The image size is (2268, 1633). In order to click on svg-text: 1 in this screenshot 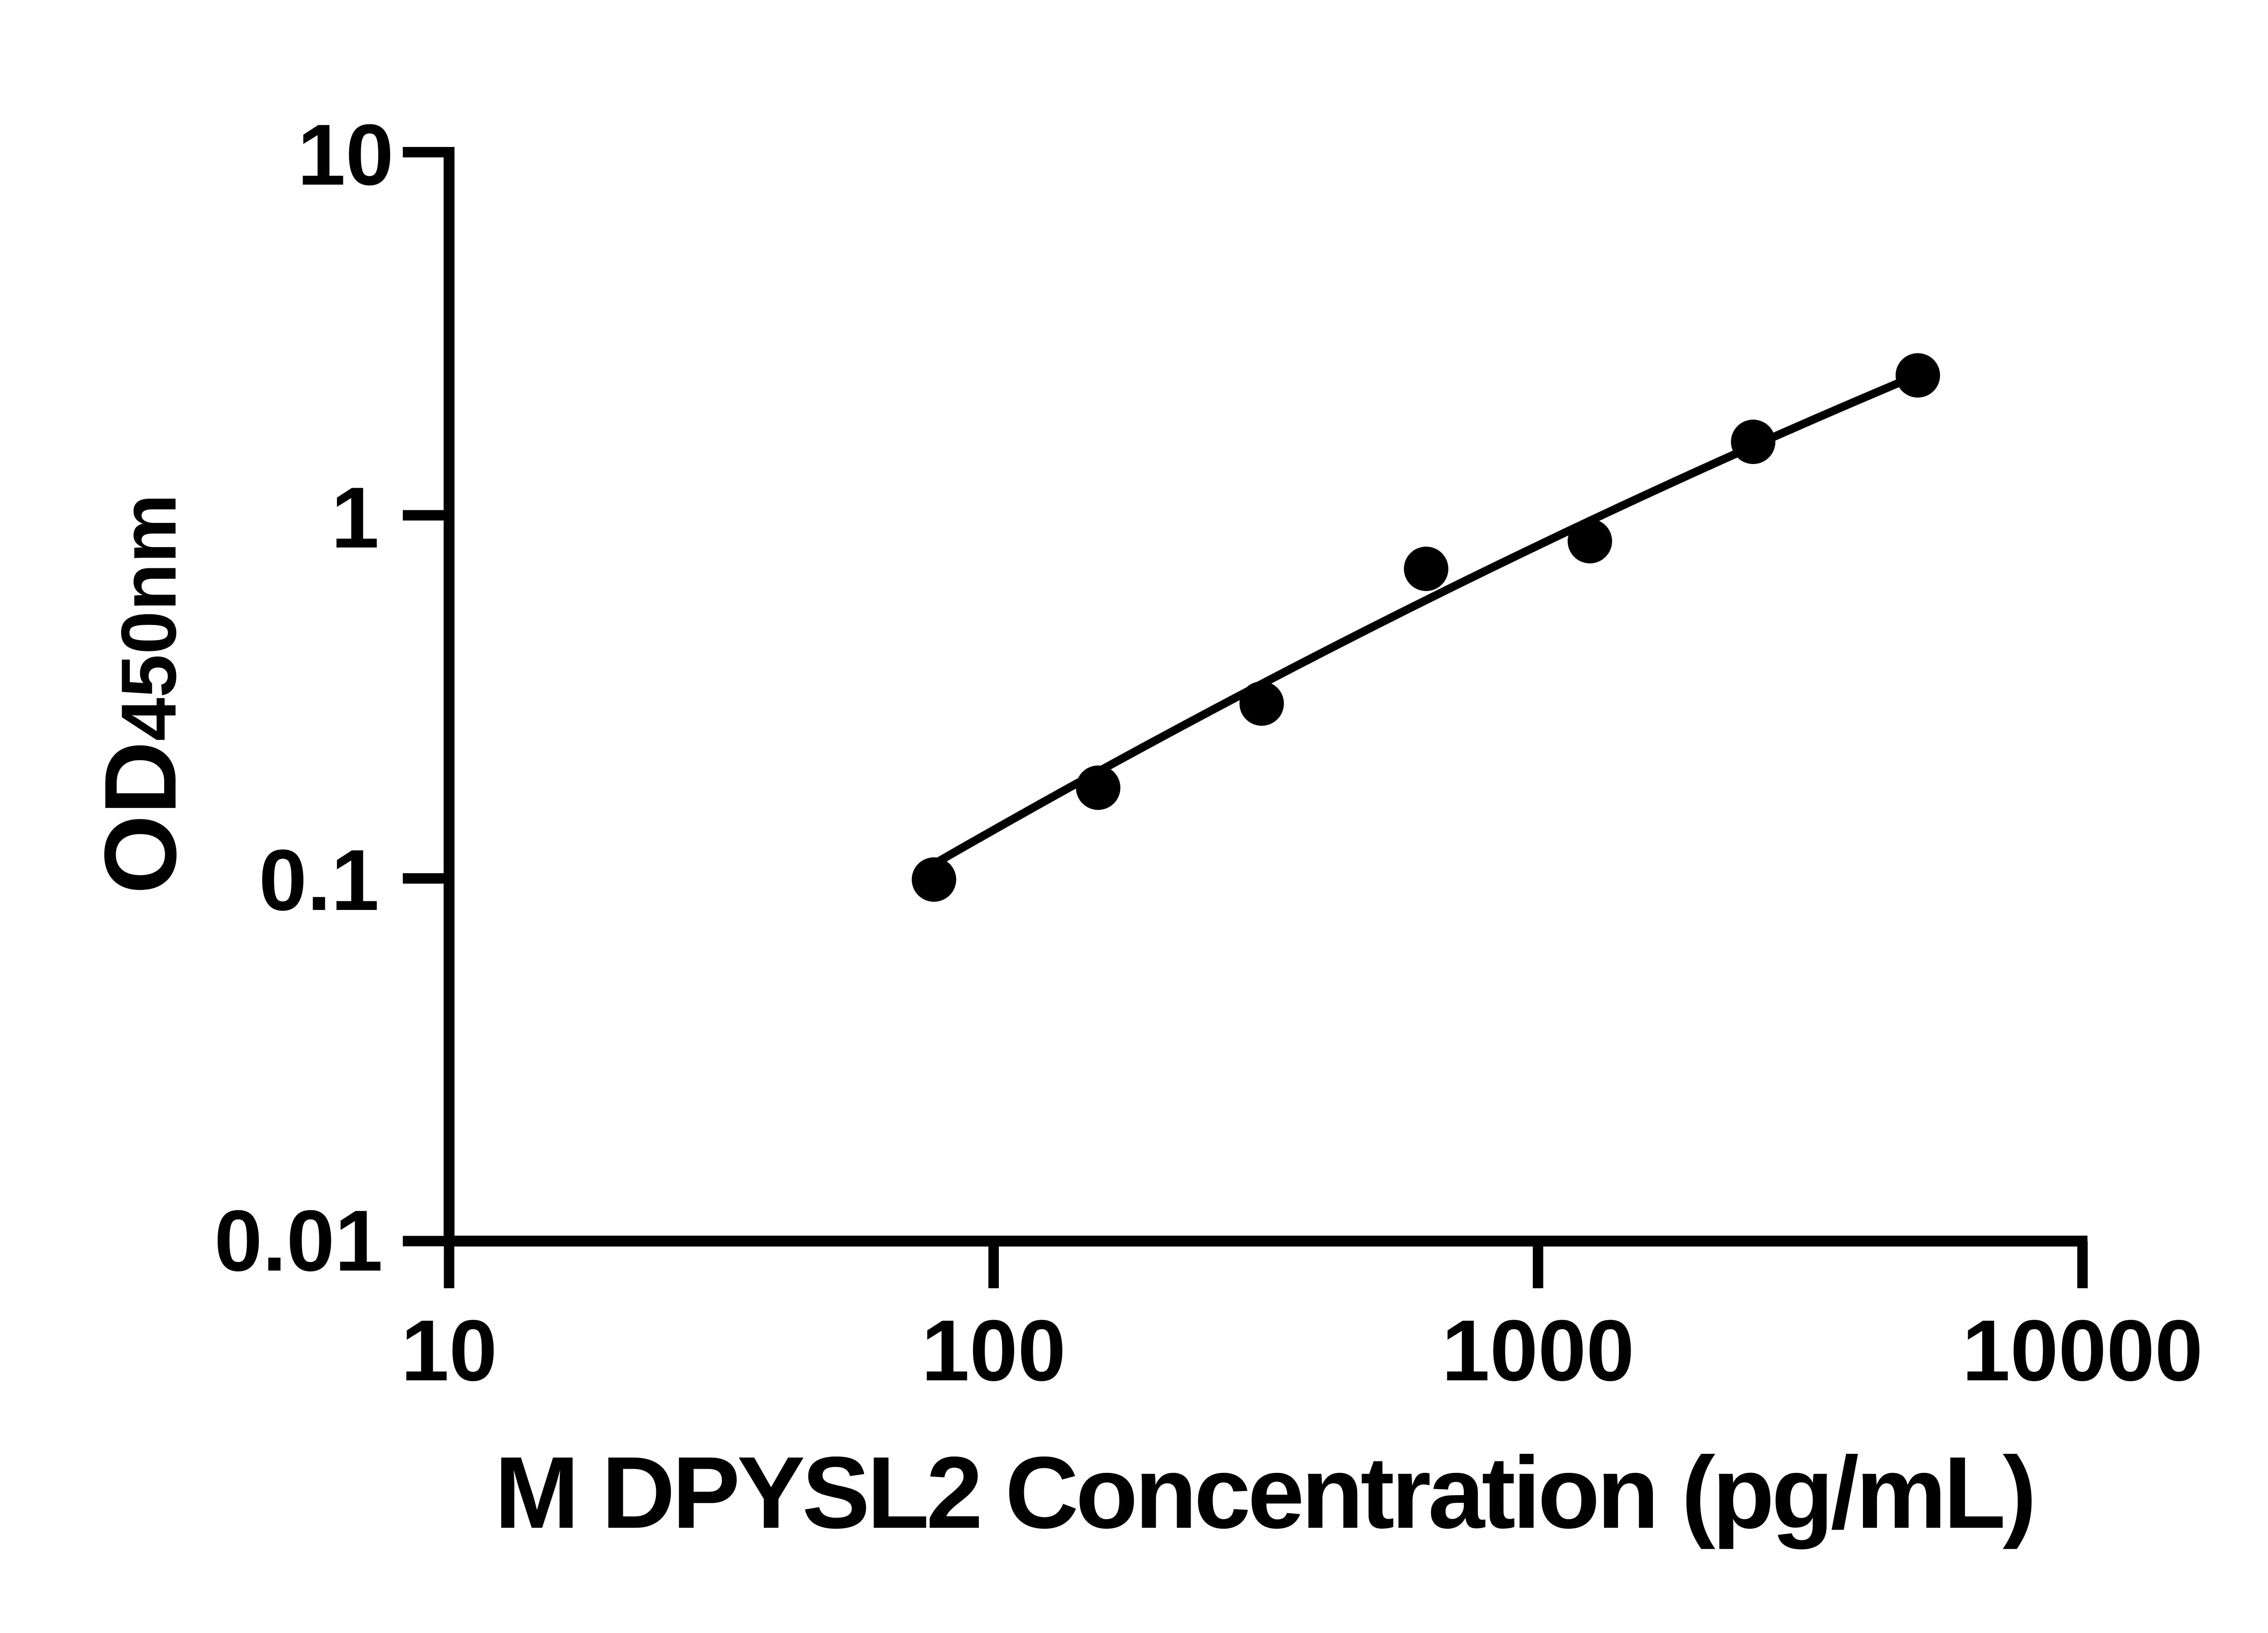, I will do `click(355, 517)`.